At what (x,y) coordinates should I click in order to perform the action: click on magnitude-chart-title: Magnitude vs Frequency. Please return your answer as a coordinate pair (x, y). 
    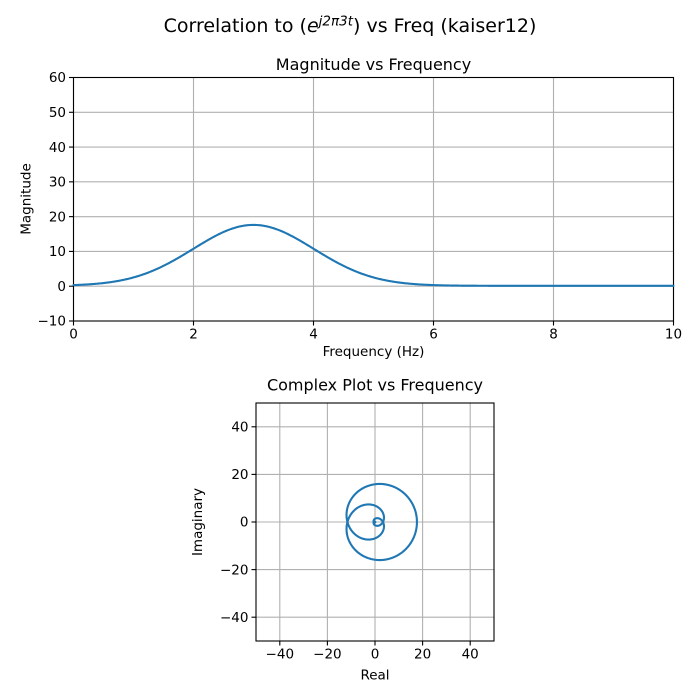
    Looking at the image, I should click on (373, 64).